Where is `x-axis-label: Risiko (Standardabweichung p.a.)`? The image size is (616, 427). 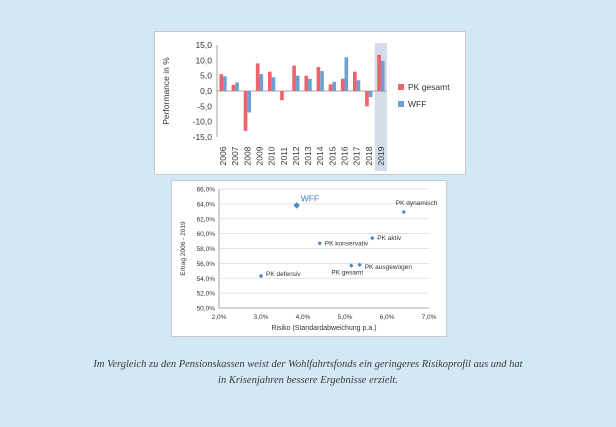 x-axis-label: Risiko (Standardabweichung p.a.) is located at coordinates (323, 328).